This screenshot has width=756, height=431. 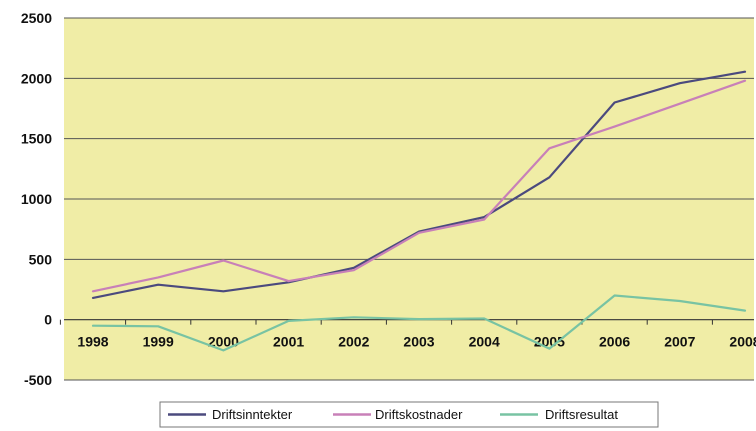 What do you see at coordinates (288, 342) in the screenshot?
I see `x-tick-label: 2001` at bounding box center [288, 342].